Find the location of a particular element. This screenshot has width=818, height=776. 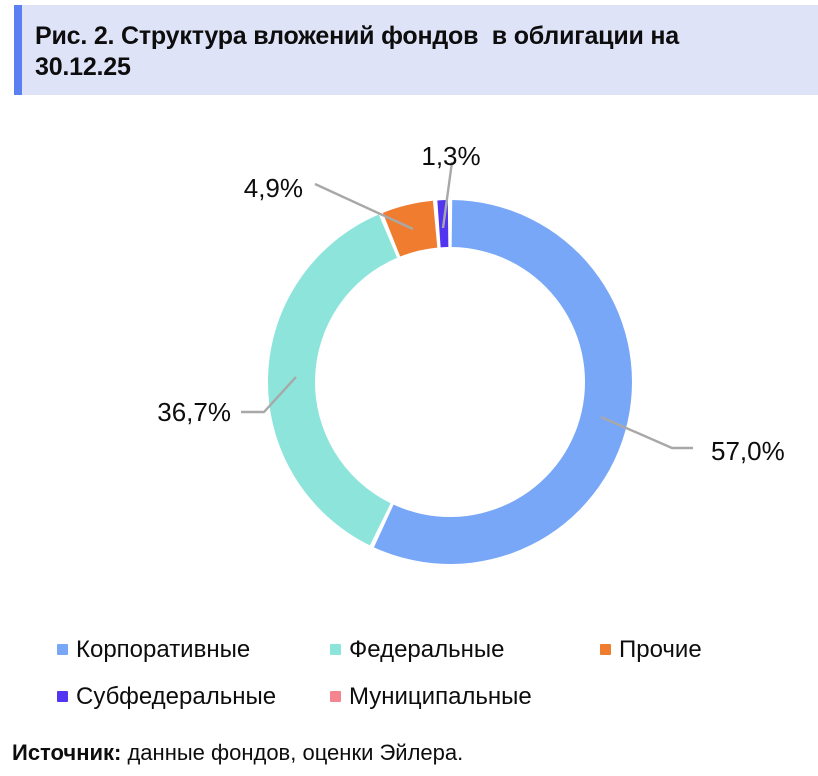

legend-label-federal: Федеральные is located at coordinates (427, 649).